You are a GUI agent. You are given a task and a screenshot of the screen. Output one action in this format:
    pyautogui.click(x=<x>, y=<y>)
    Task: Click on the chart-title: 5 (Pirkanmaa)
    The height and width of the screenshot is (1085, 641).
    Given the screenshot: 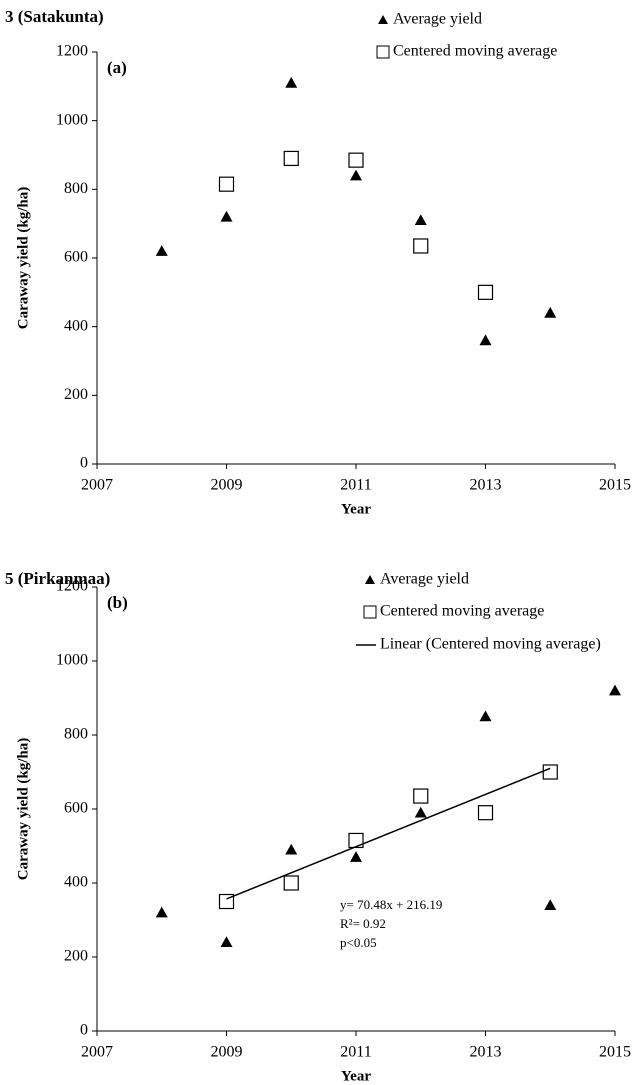 What is the action you would take?
    pyautogui.click(x=57, y=578)
    